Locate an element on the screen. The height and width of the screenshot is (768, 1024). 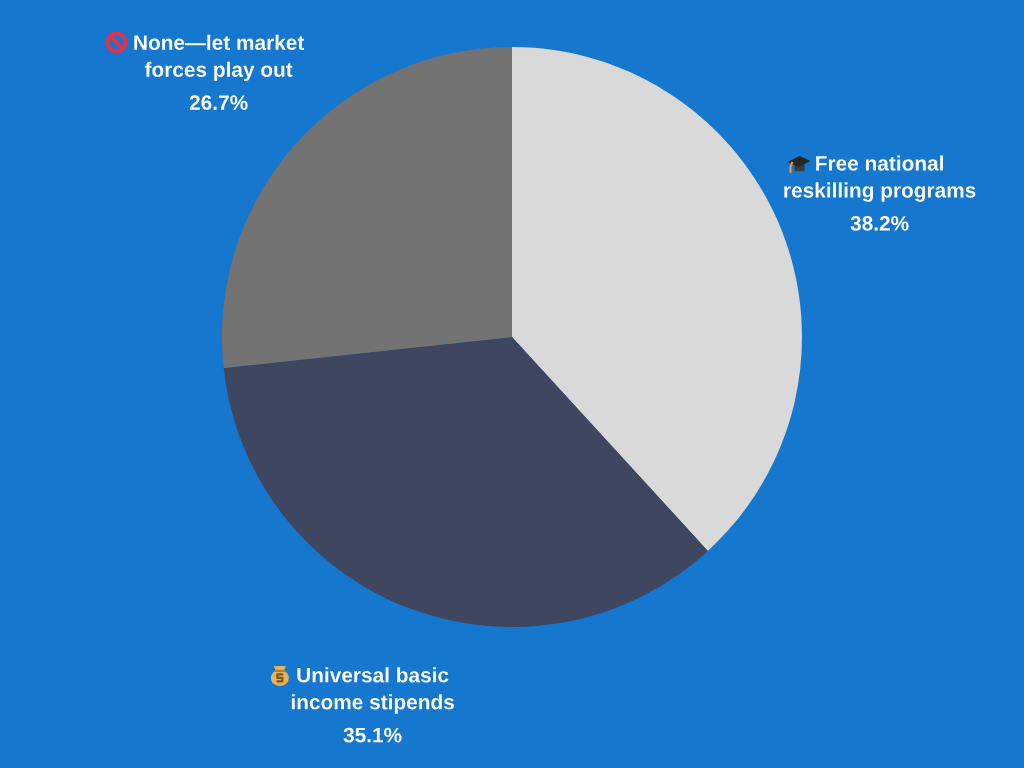
slice-label: Free national reskilling programs is located at coordinates (880, 178).